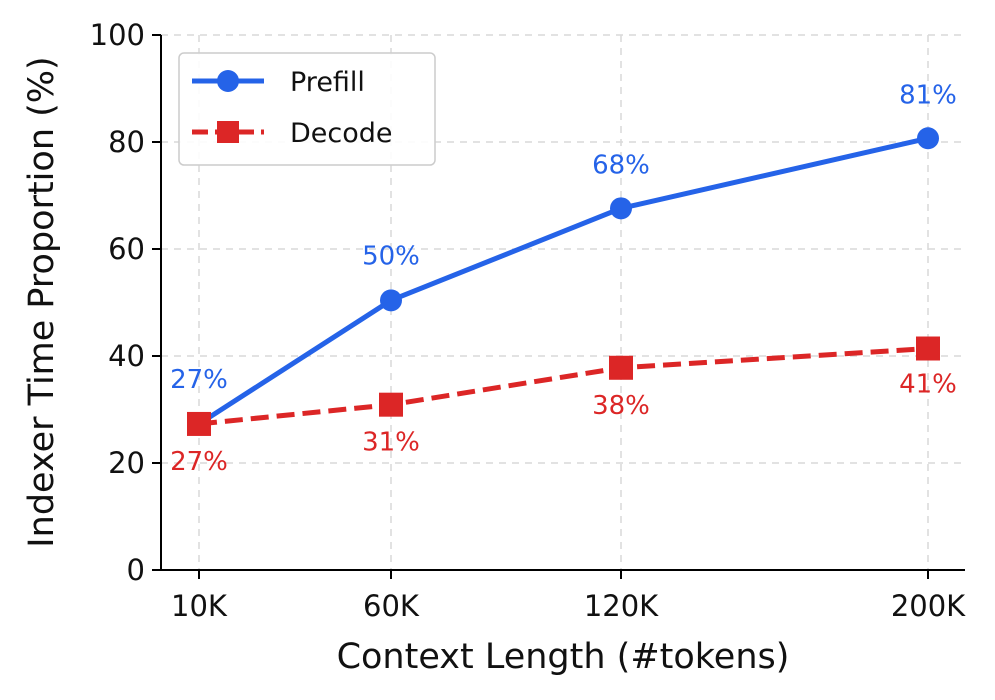  What do you see at coordinates (126, 142) in the screenshot?
I see `y-tick-label: 80` at bounding box center [126, 142].